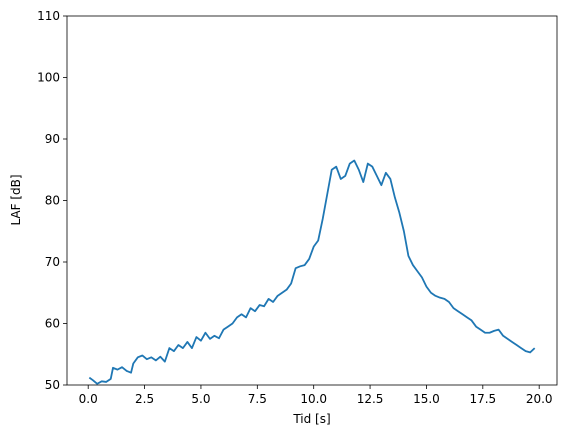 The height and width of the screenshot is (438, 571). What do you see at coordinates (48, 78) in the screenshot?
I see `y-tick-label: 100` at bounding box center [48, 78].